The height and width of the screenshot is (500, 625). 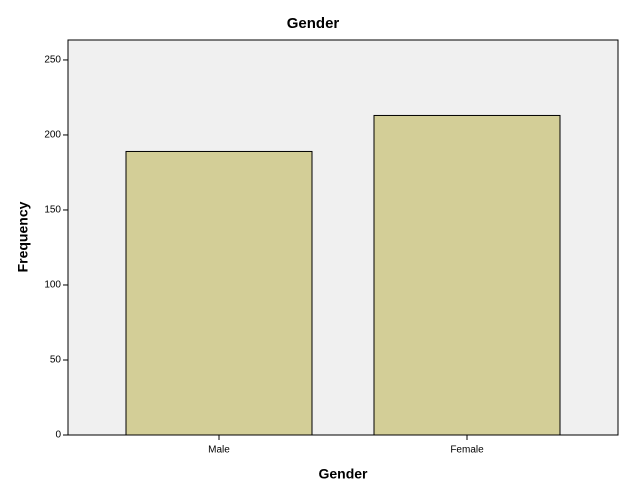 I want to click on y-tick-label: 100, so click(x=52, y=285).